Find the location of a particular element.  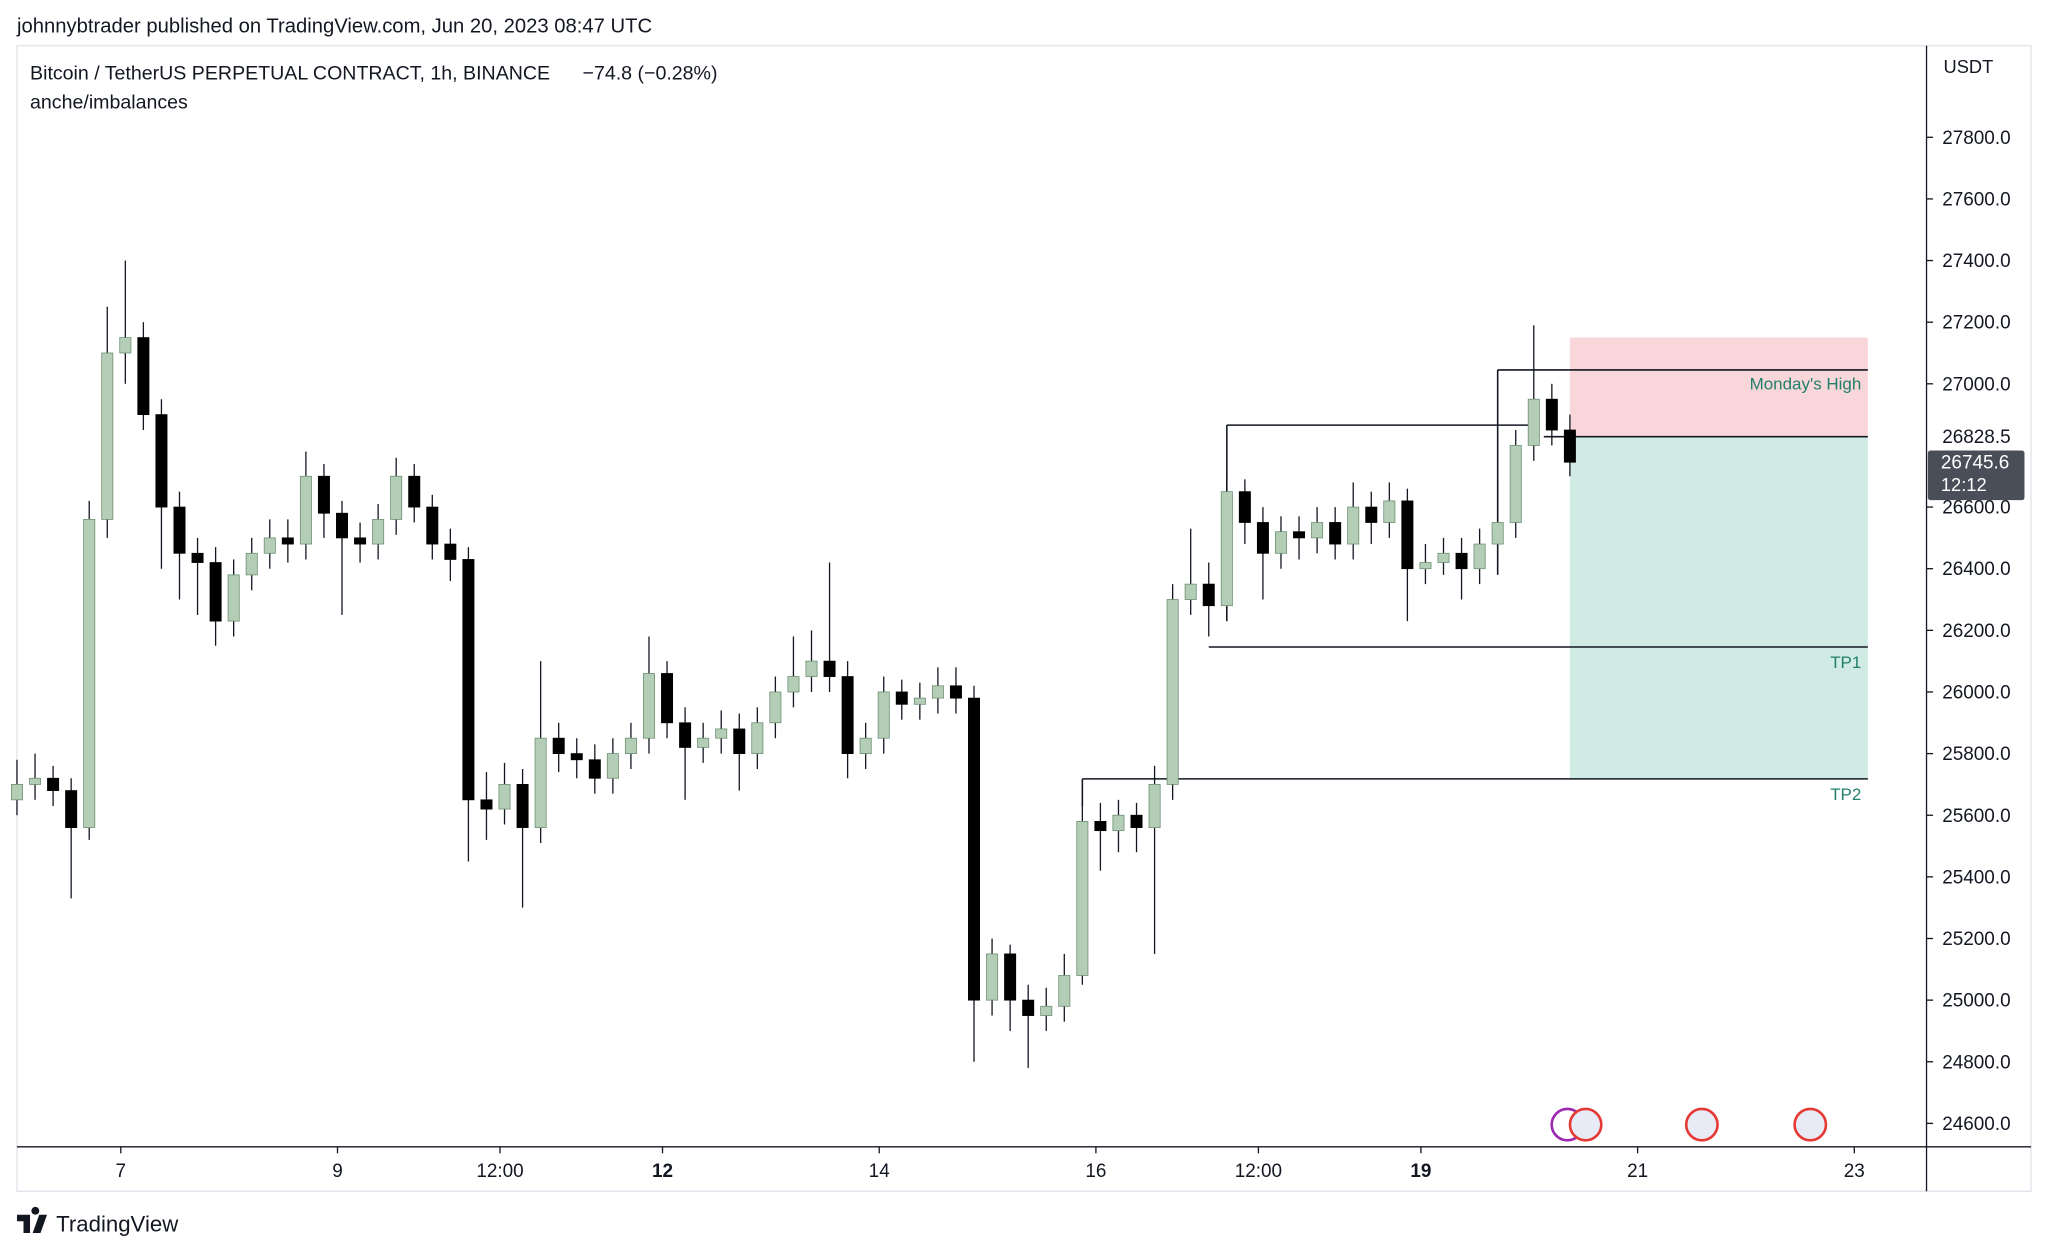

y-tick-label: 27600.0 is located at coordinates (1976, 199).